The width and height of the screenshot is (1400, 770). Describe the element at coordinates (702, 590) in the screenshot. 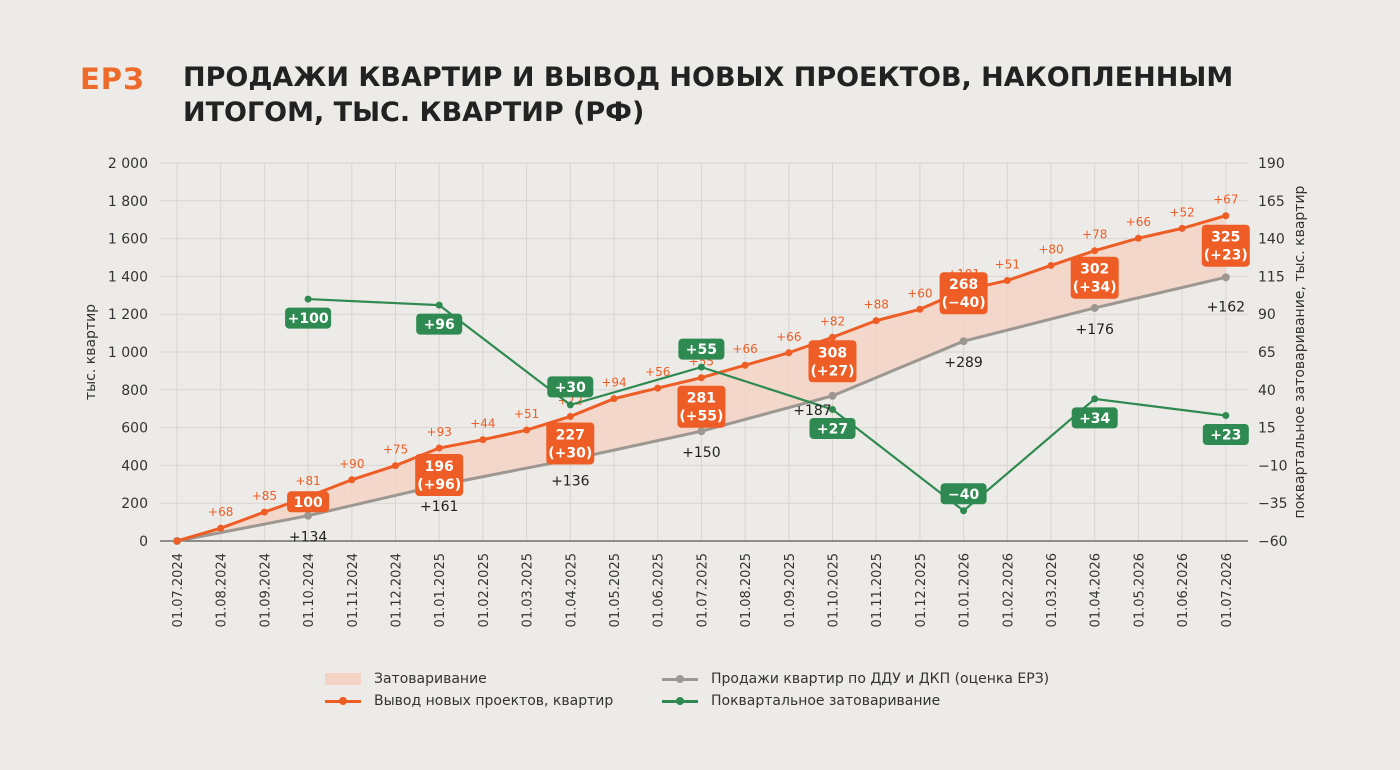

I see `x-tick-label: 01.07.2025` at that location.